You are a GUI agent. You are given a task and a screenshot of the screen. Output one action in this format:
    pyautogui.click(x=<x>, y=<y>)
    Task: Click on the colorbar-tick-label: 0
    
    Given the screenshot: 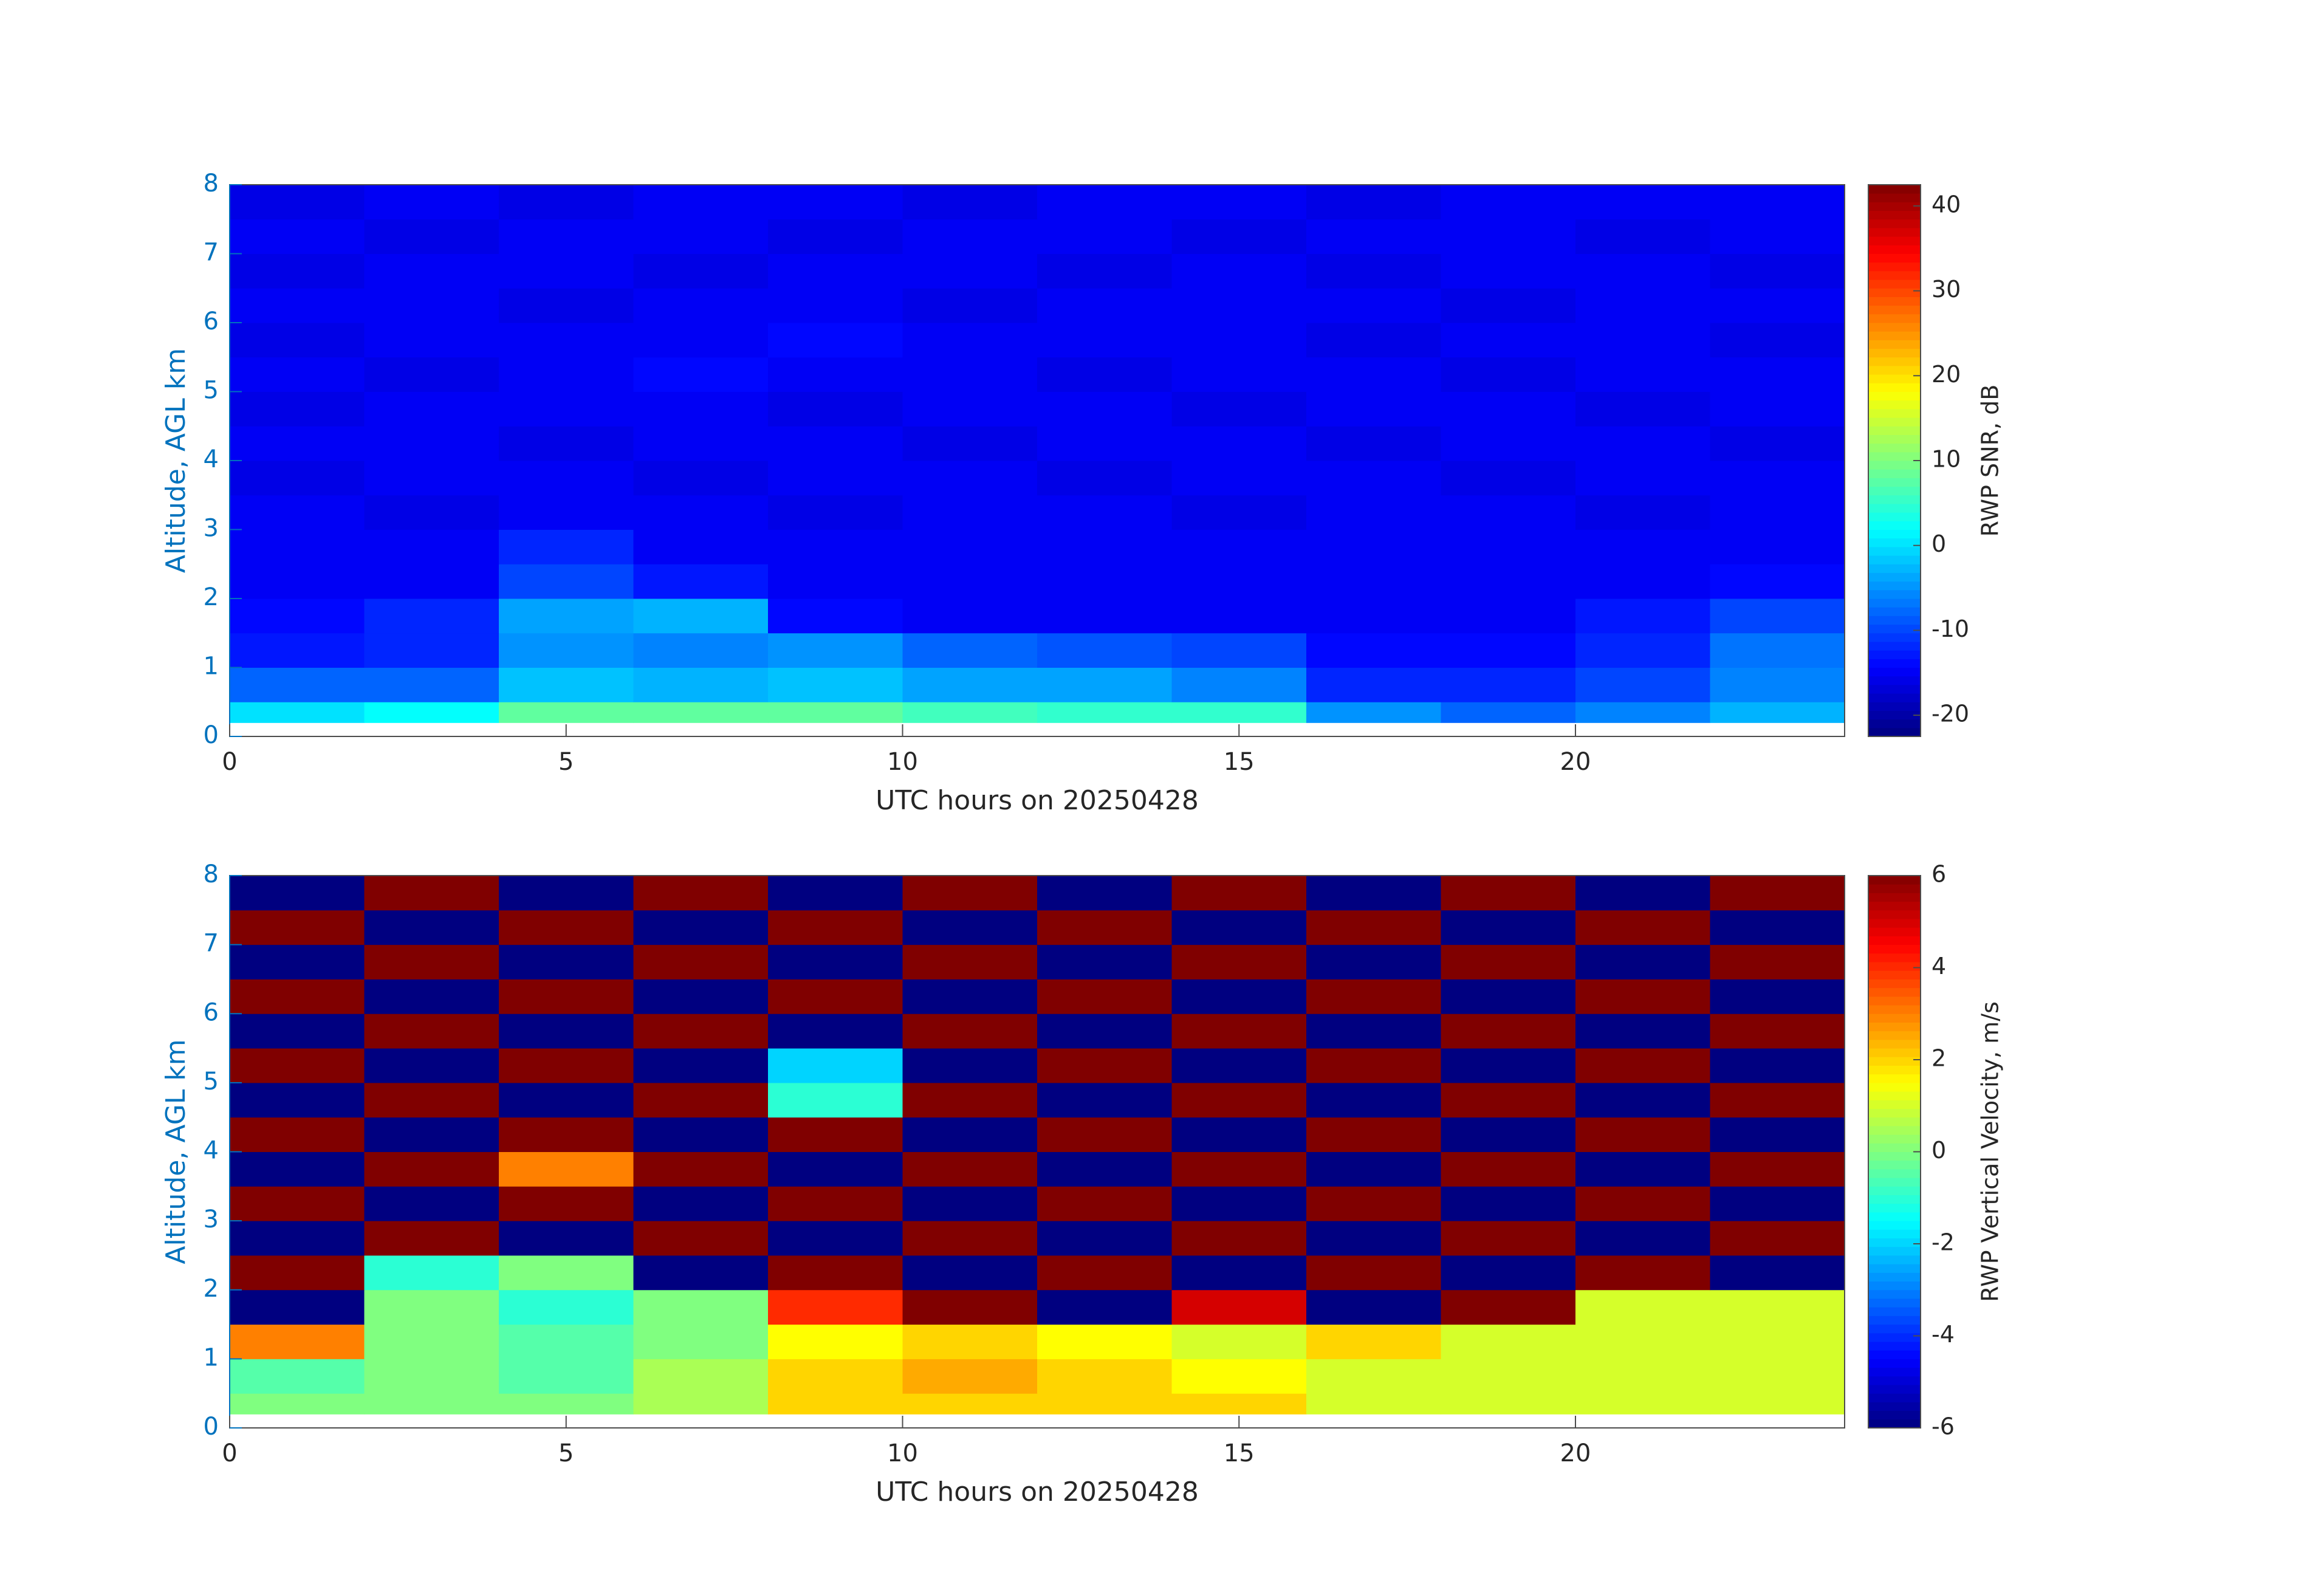 What is the action you would take?
    pyautogui.click(x=1939, y=543)
    